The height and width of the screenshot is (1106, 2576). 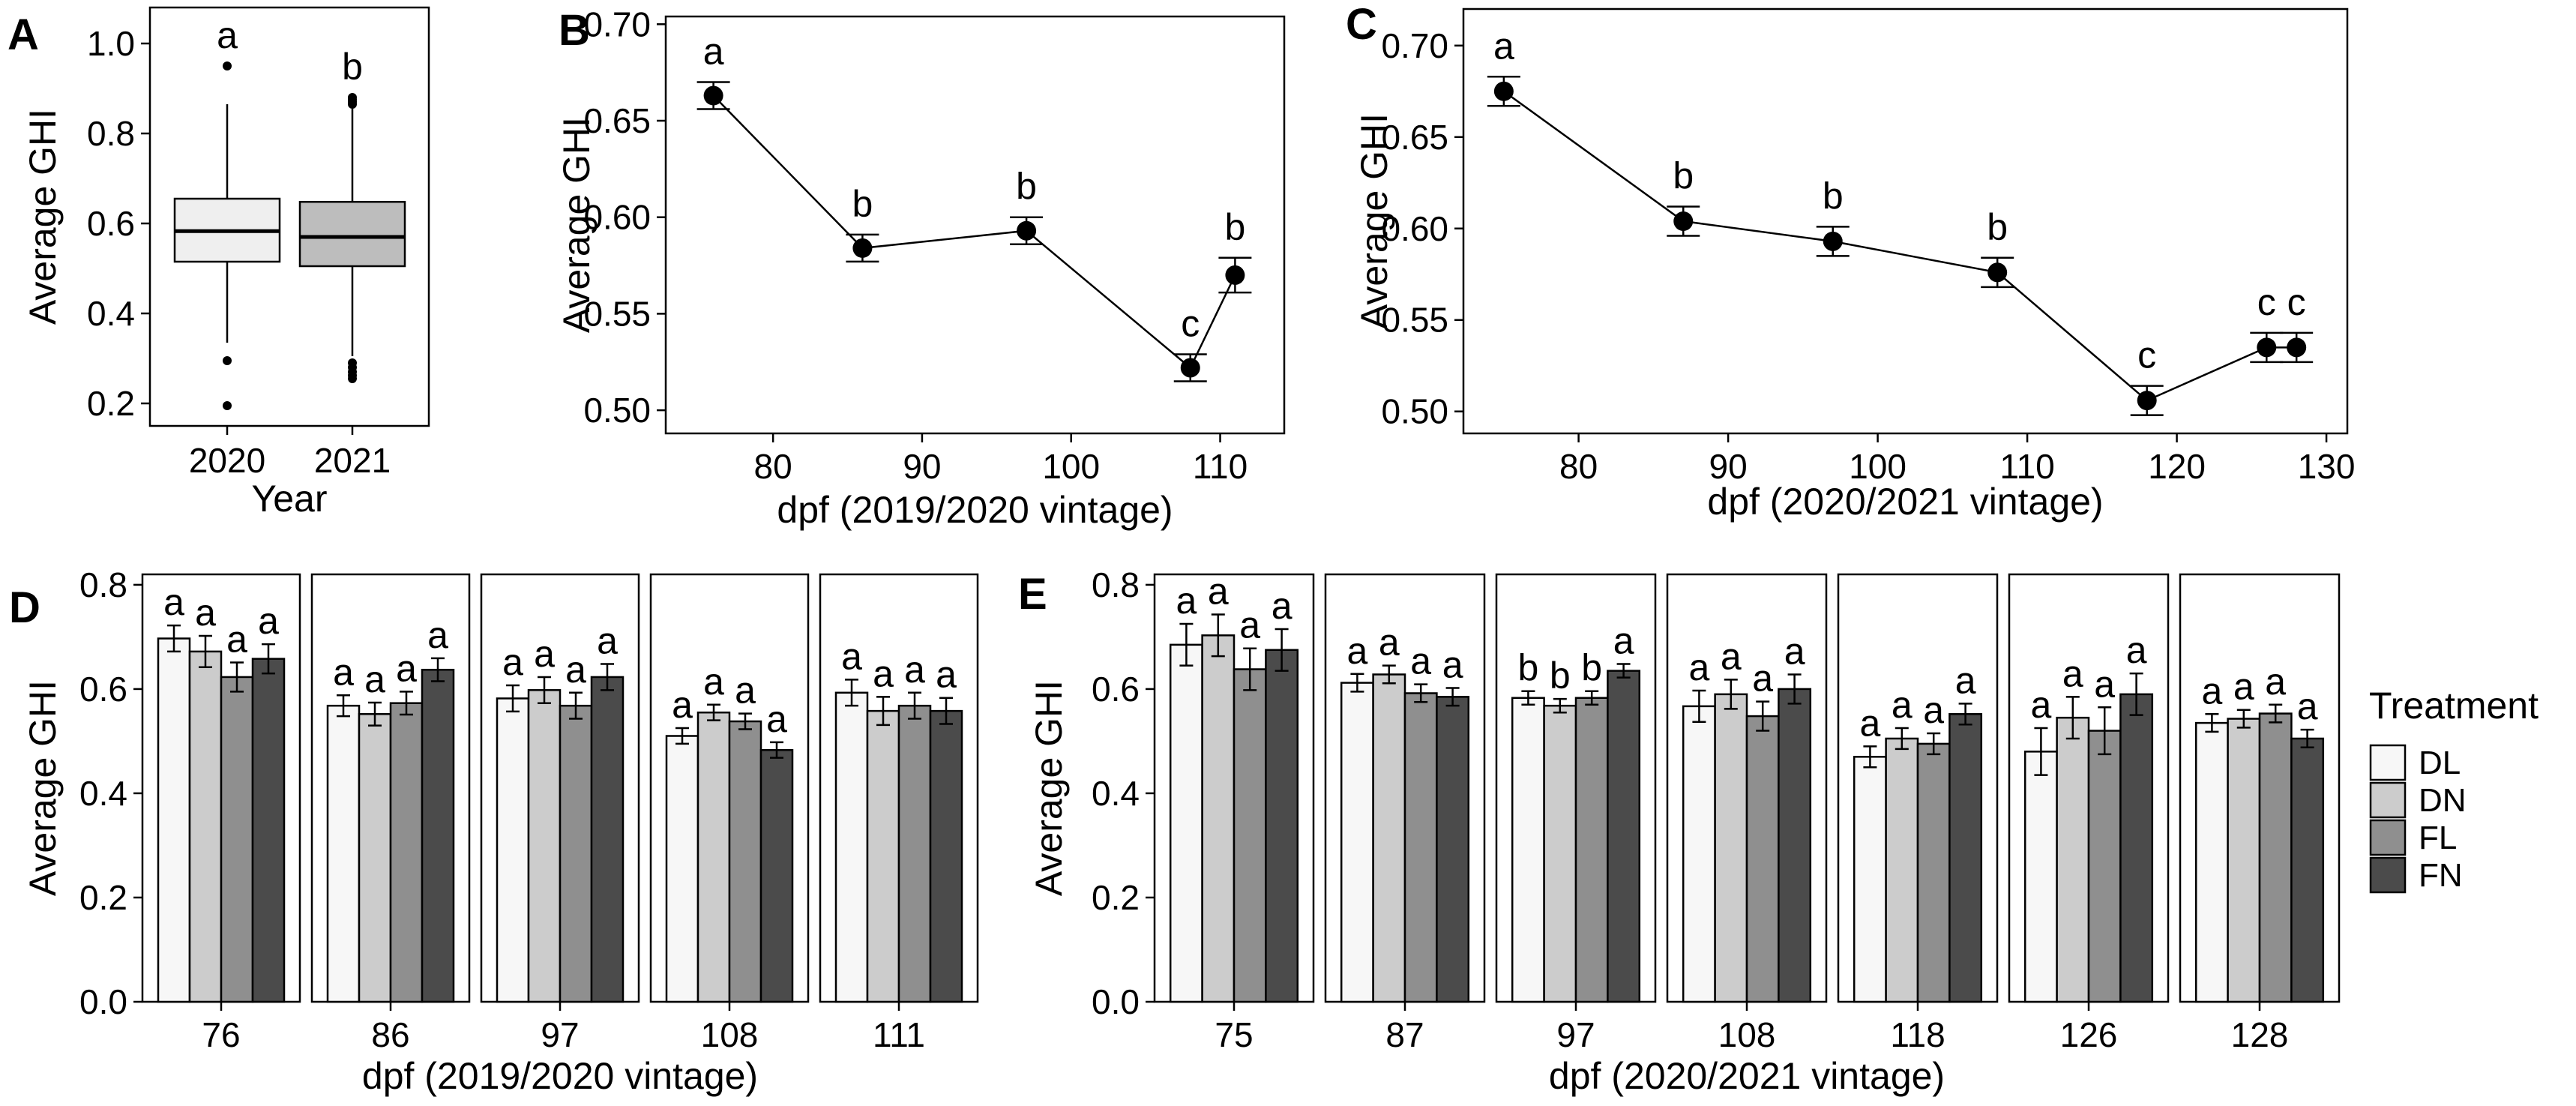 What do you see at coordinates (2026, 466) in the screenshot?
I see `x-tick-label: 110` at bounding box center [2026, 466].